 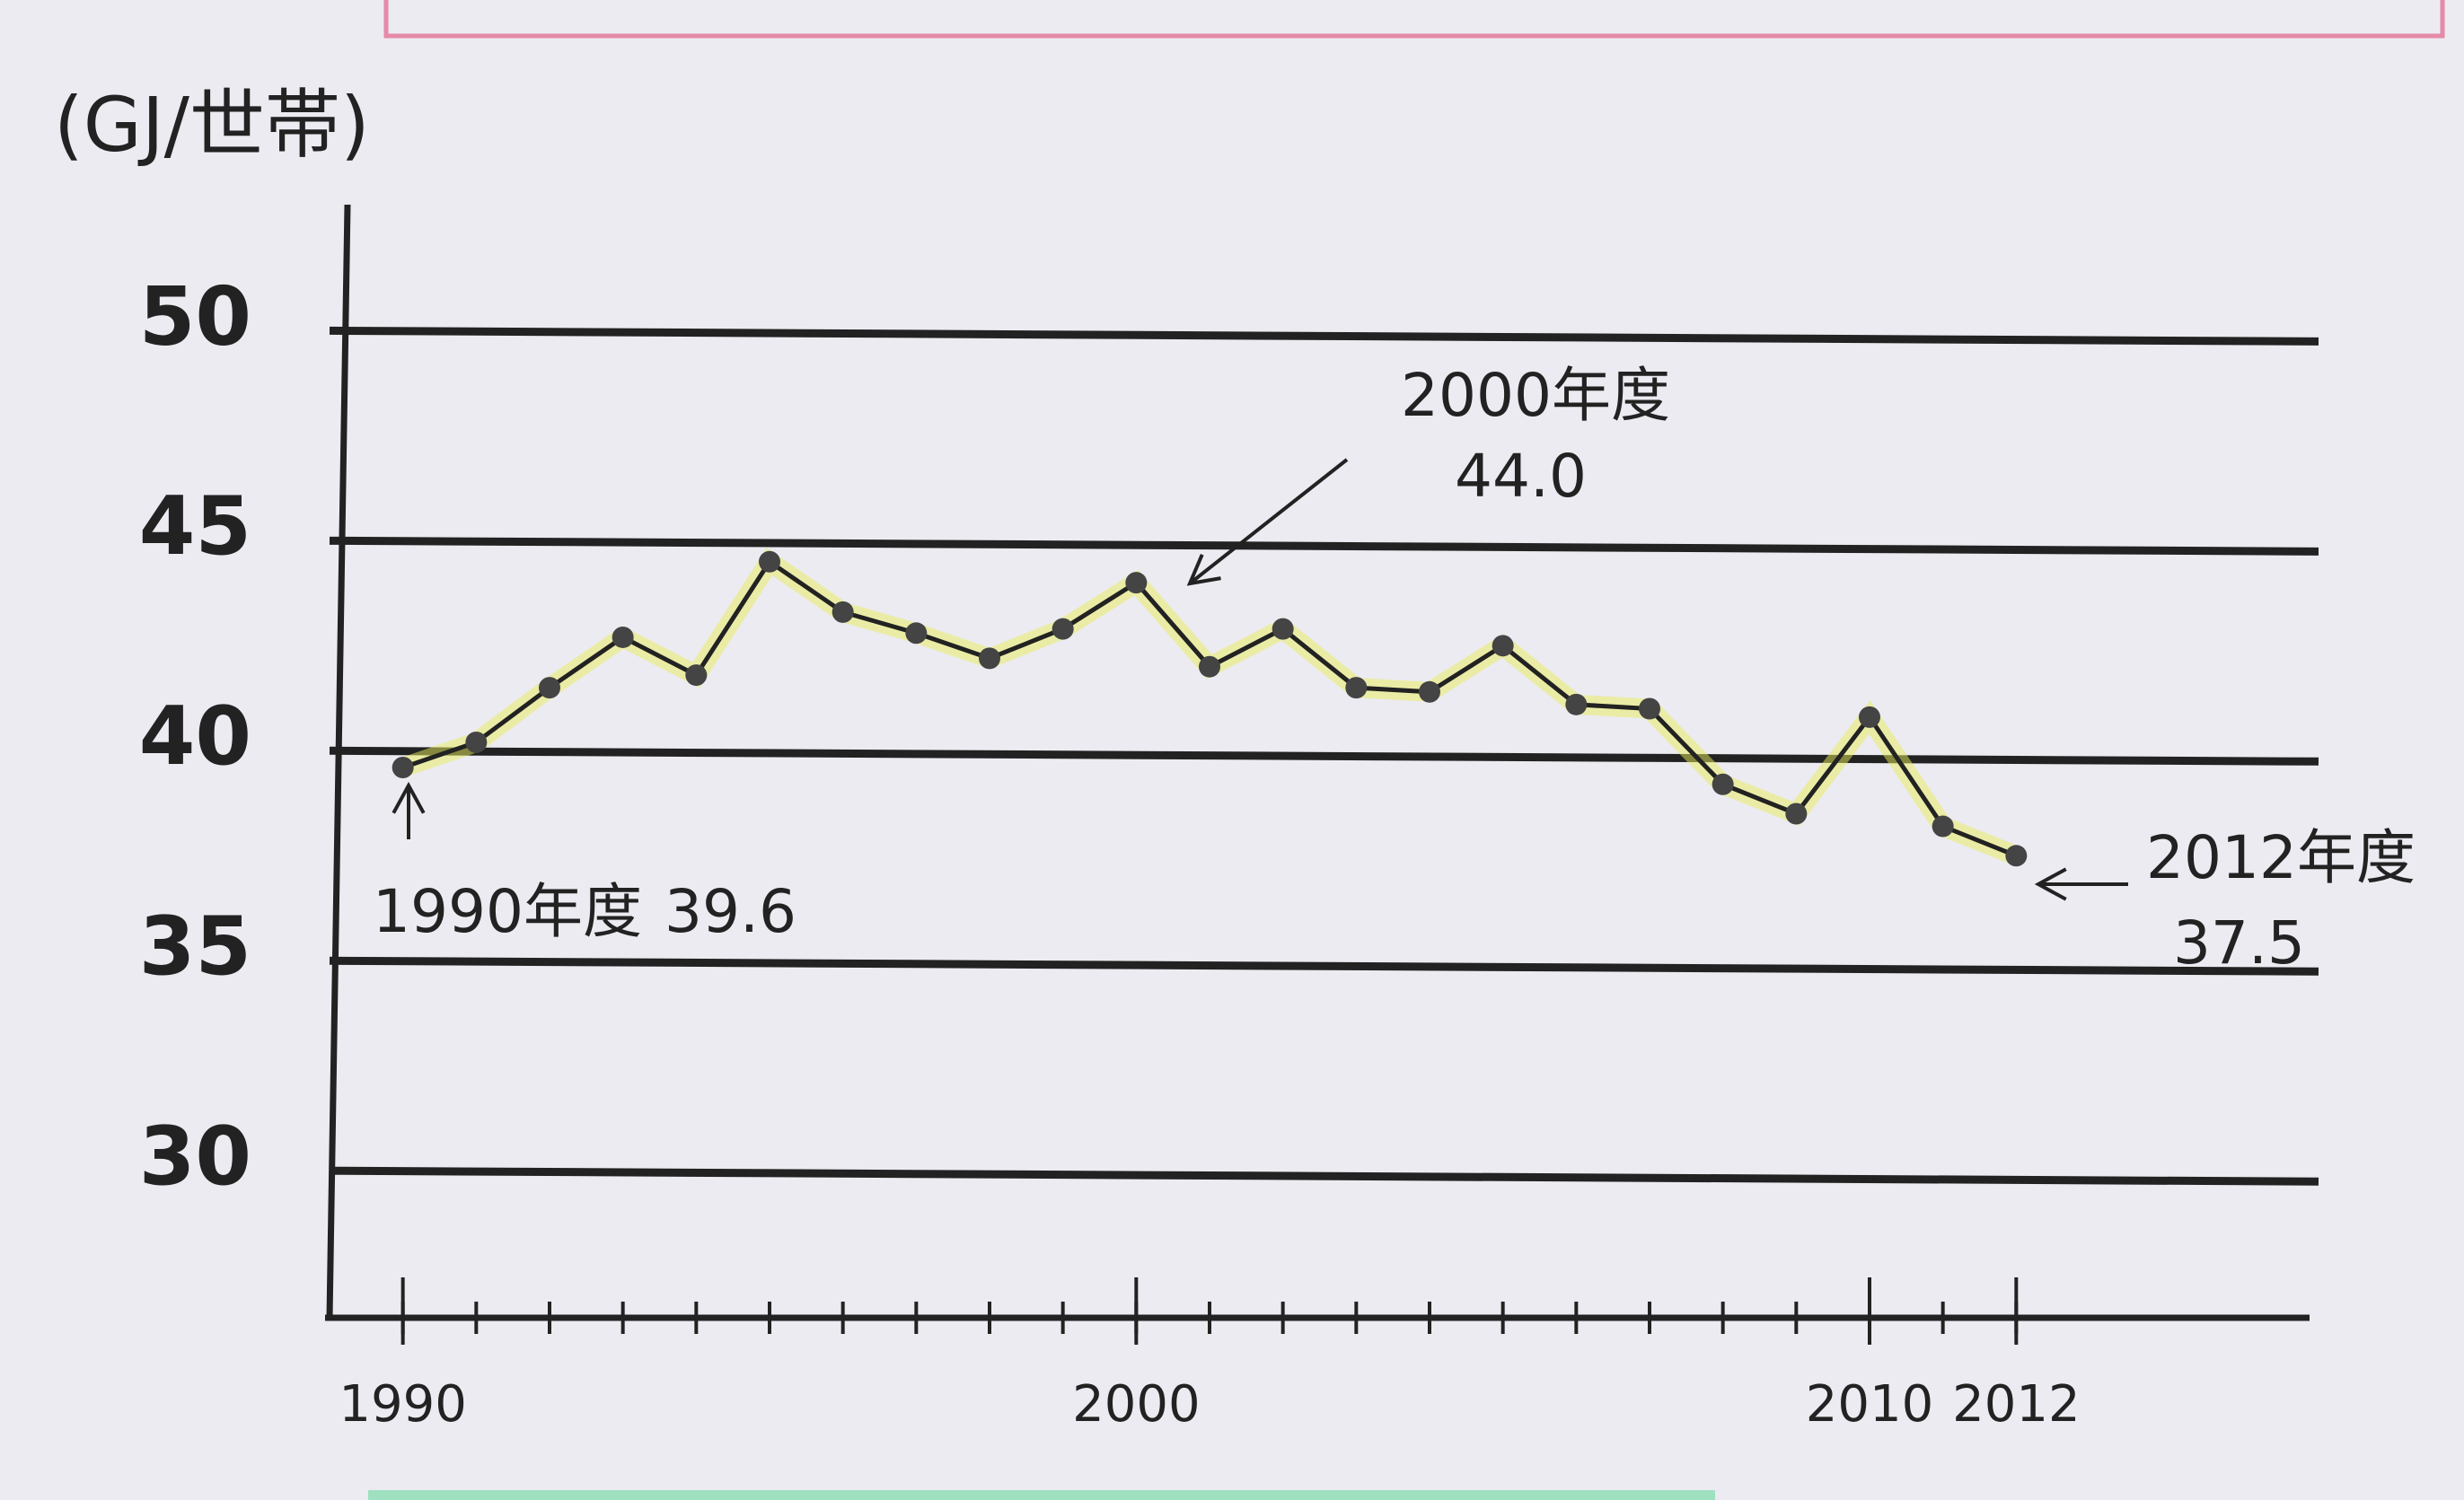 What do you see at coordinates (1414, 20) in the screenshot?
I see `title-box` at bounding box center [1414, 20].